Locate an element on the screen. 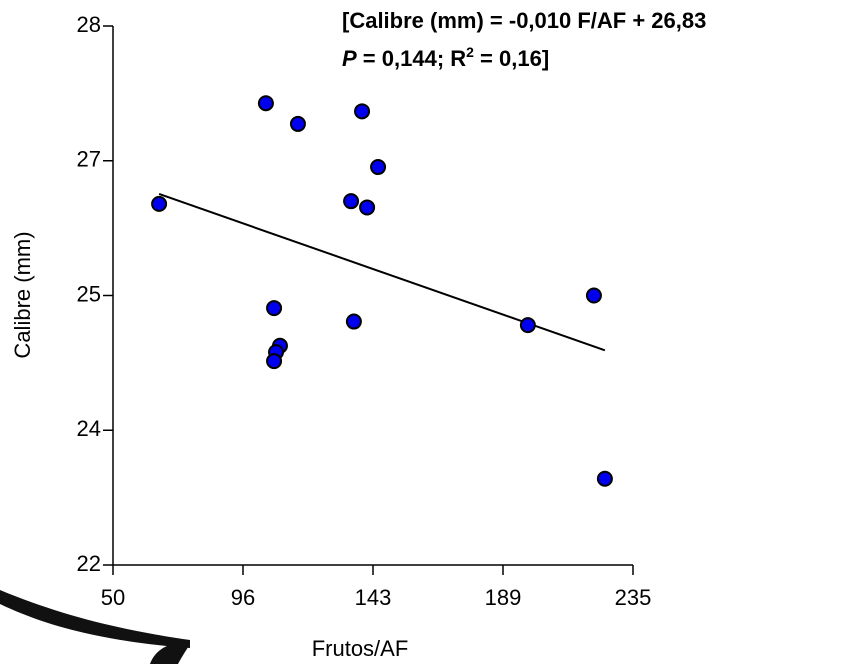  annotation-part: 2 is located at coordinates (470, 52).